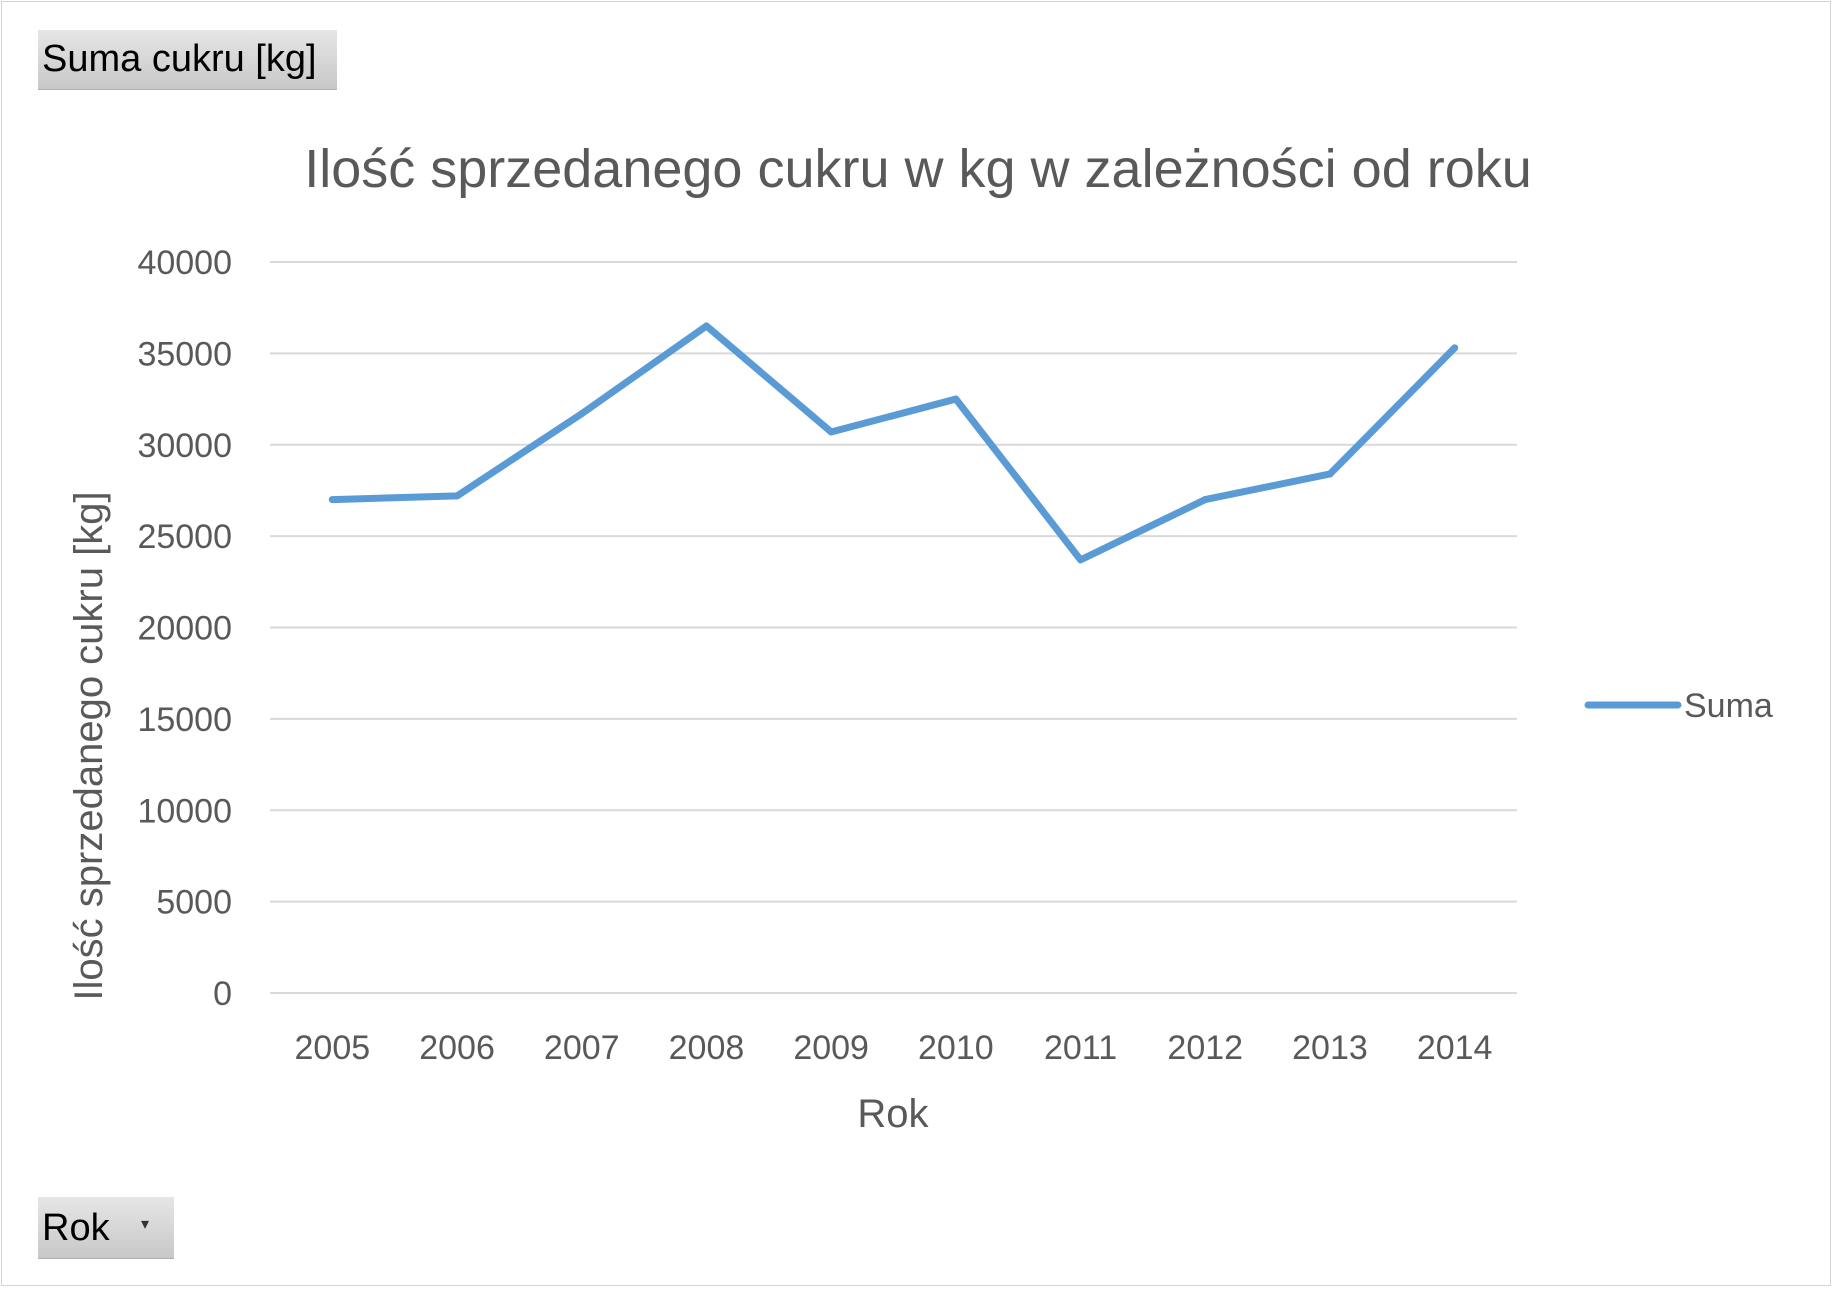 This screenshot has width=1834, height=1289. I want to click on x-axis-title: Rok, so click(893, 1114).